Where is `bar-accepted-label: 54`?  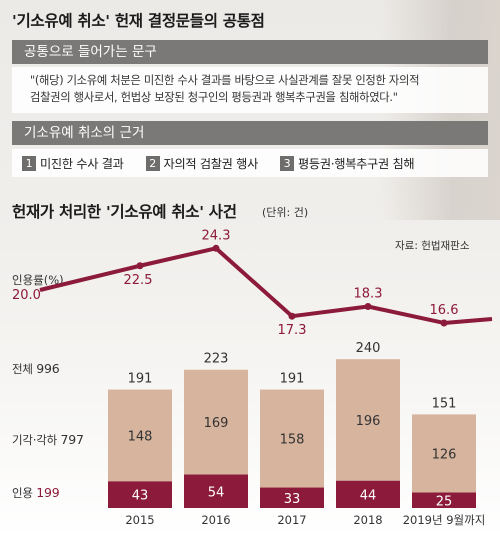 bar-accepted-label: 54 is located at coordinates (216, 492).